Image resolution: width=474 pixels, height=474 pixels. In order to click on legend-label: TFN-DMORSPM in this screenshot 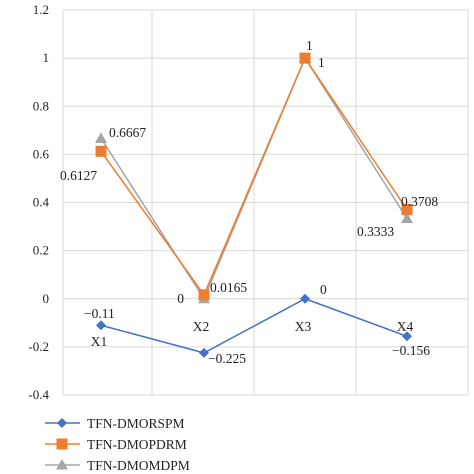, I will do `click(136, 423)`.